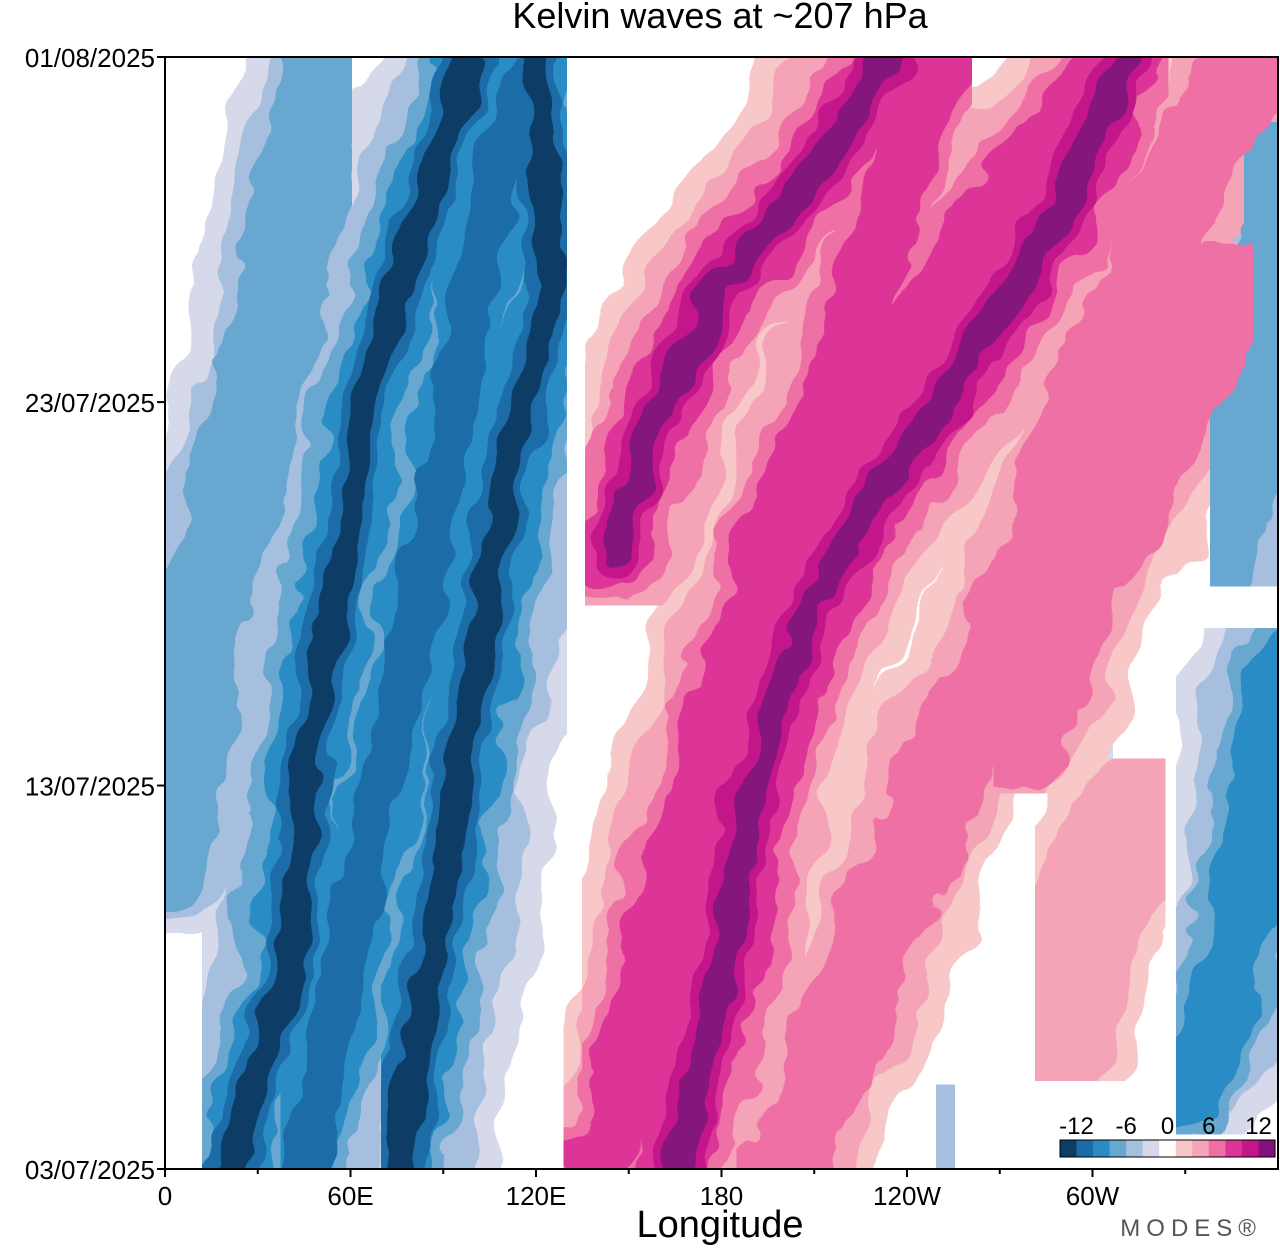 This screenshot has width=1280, height=1249. Describe the element at coordinates (1191, 1228) in the screenshot. I see `modes-brand-label: MODES®` at that location.